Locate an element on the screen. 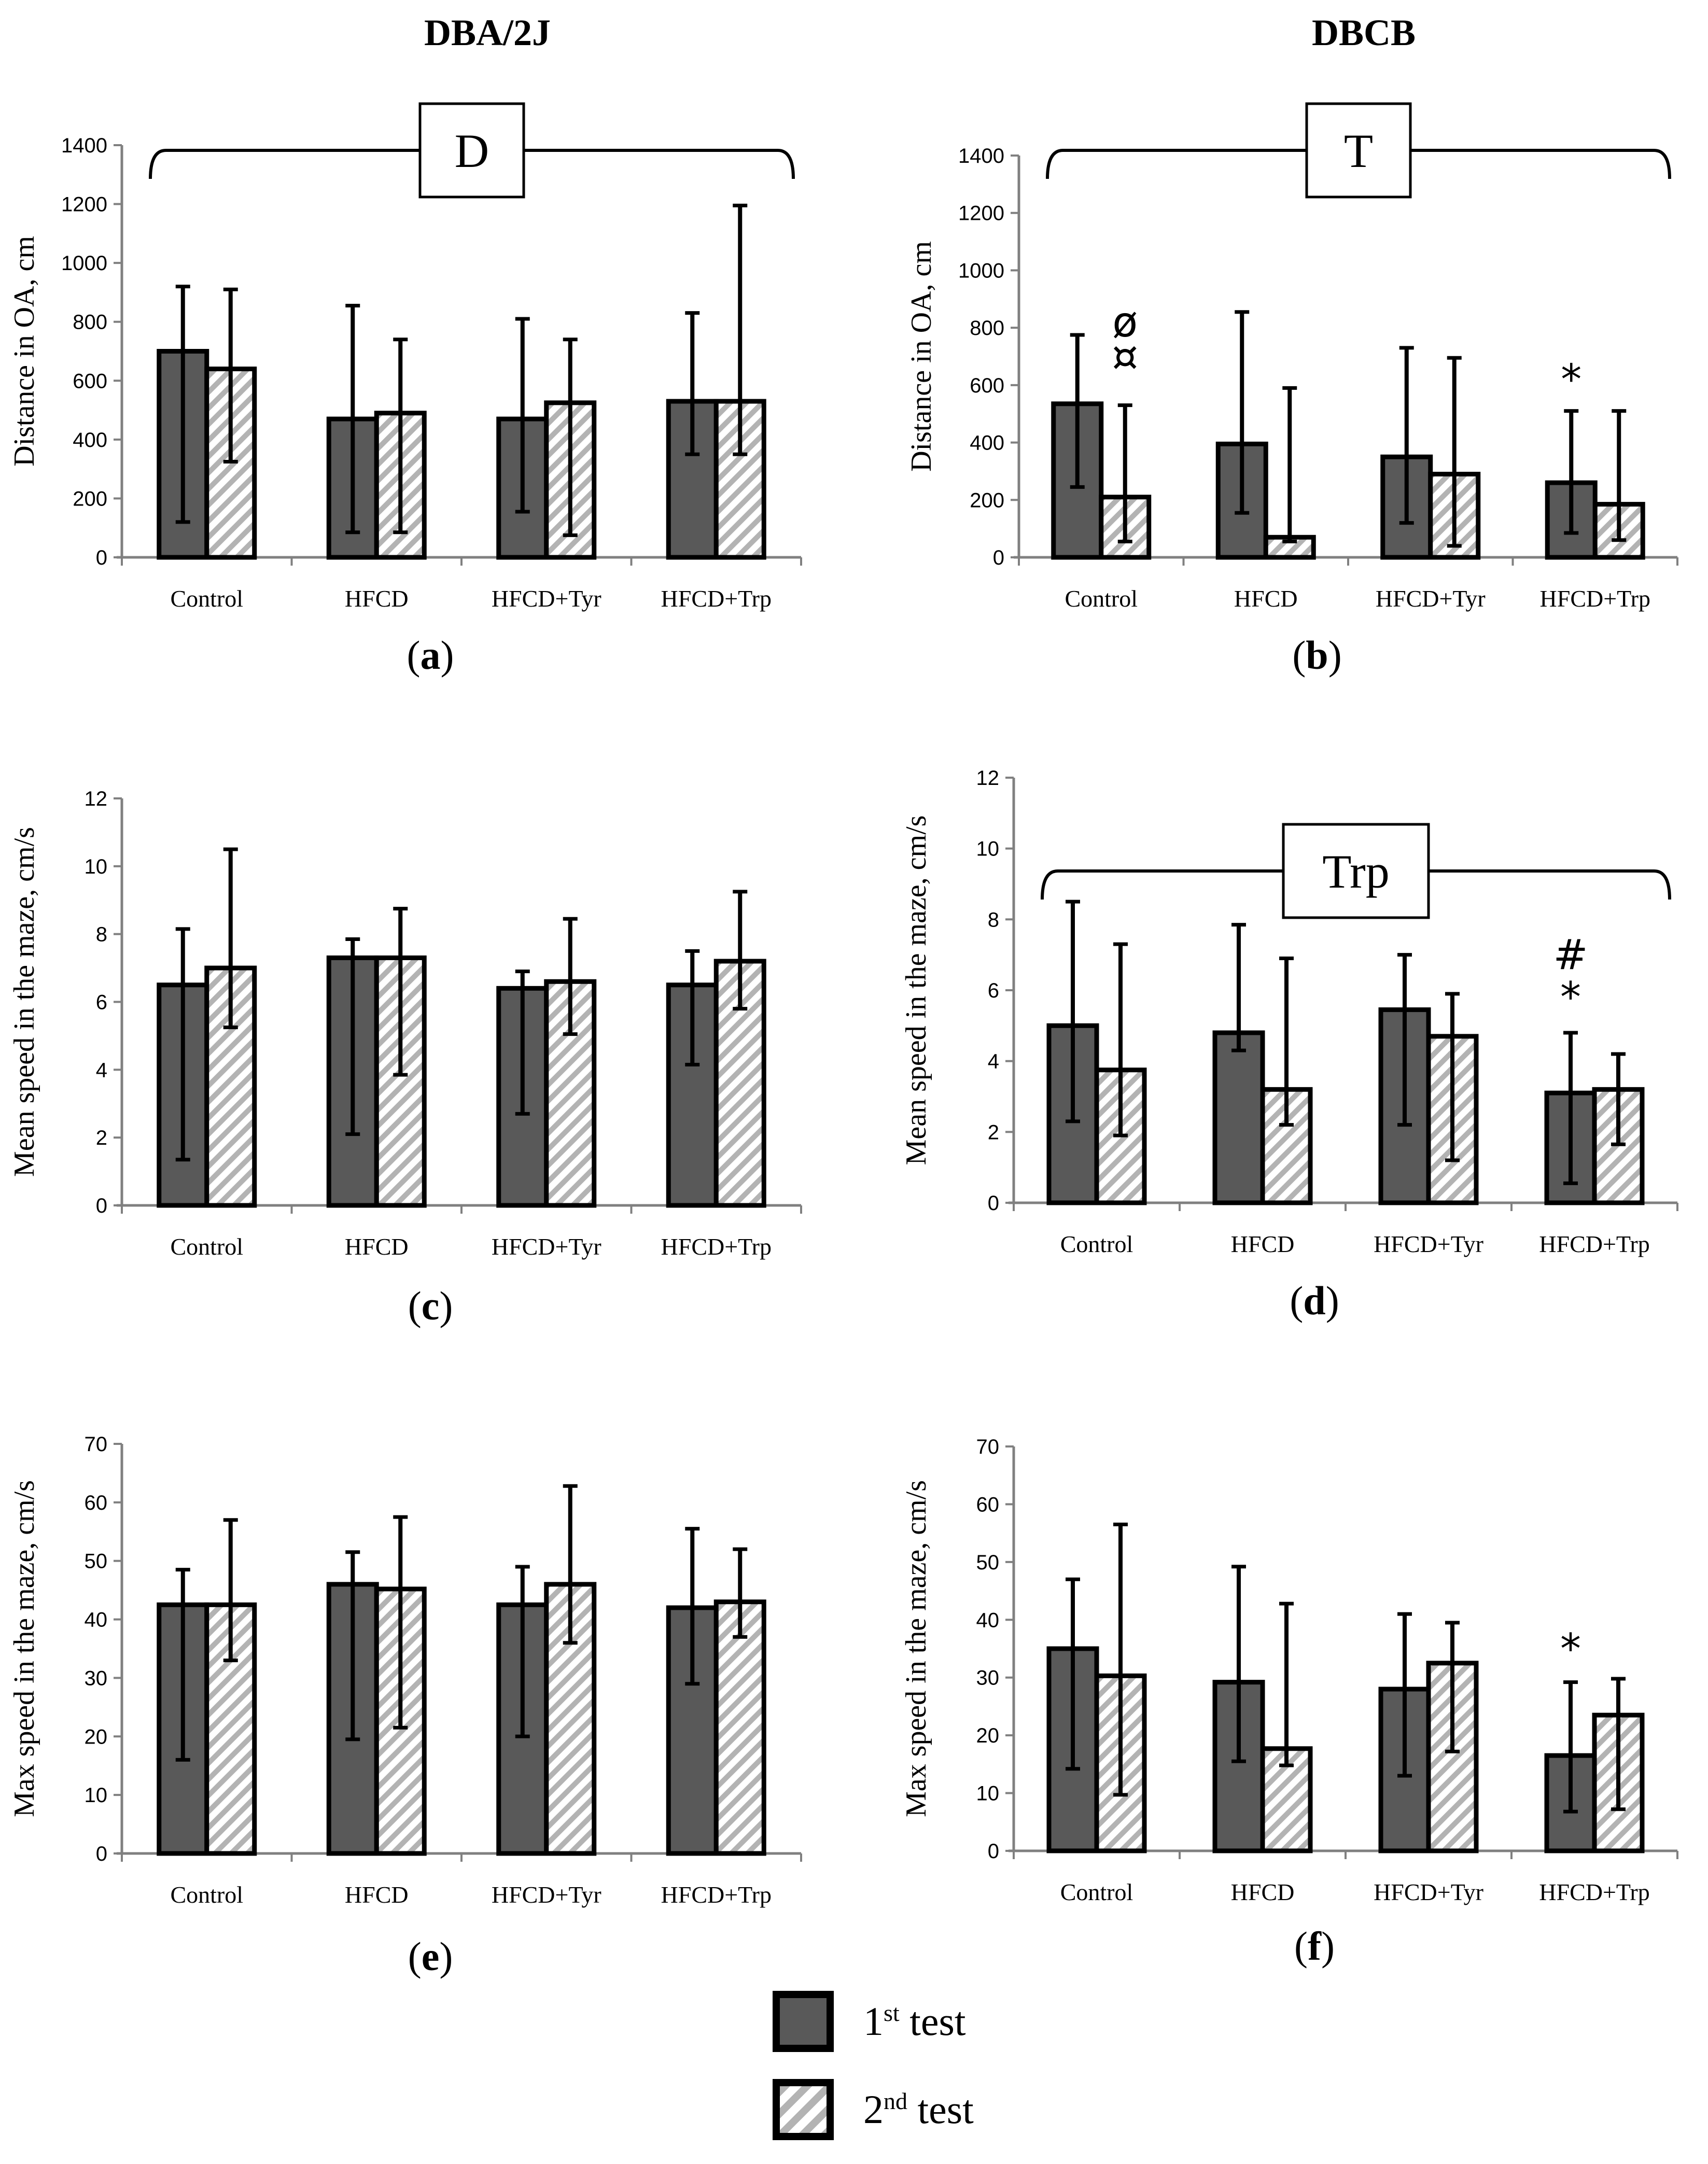  y-tick-label-d: 10 is located at coordinates (988, 849).